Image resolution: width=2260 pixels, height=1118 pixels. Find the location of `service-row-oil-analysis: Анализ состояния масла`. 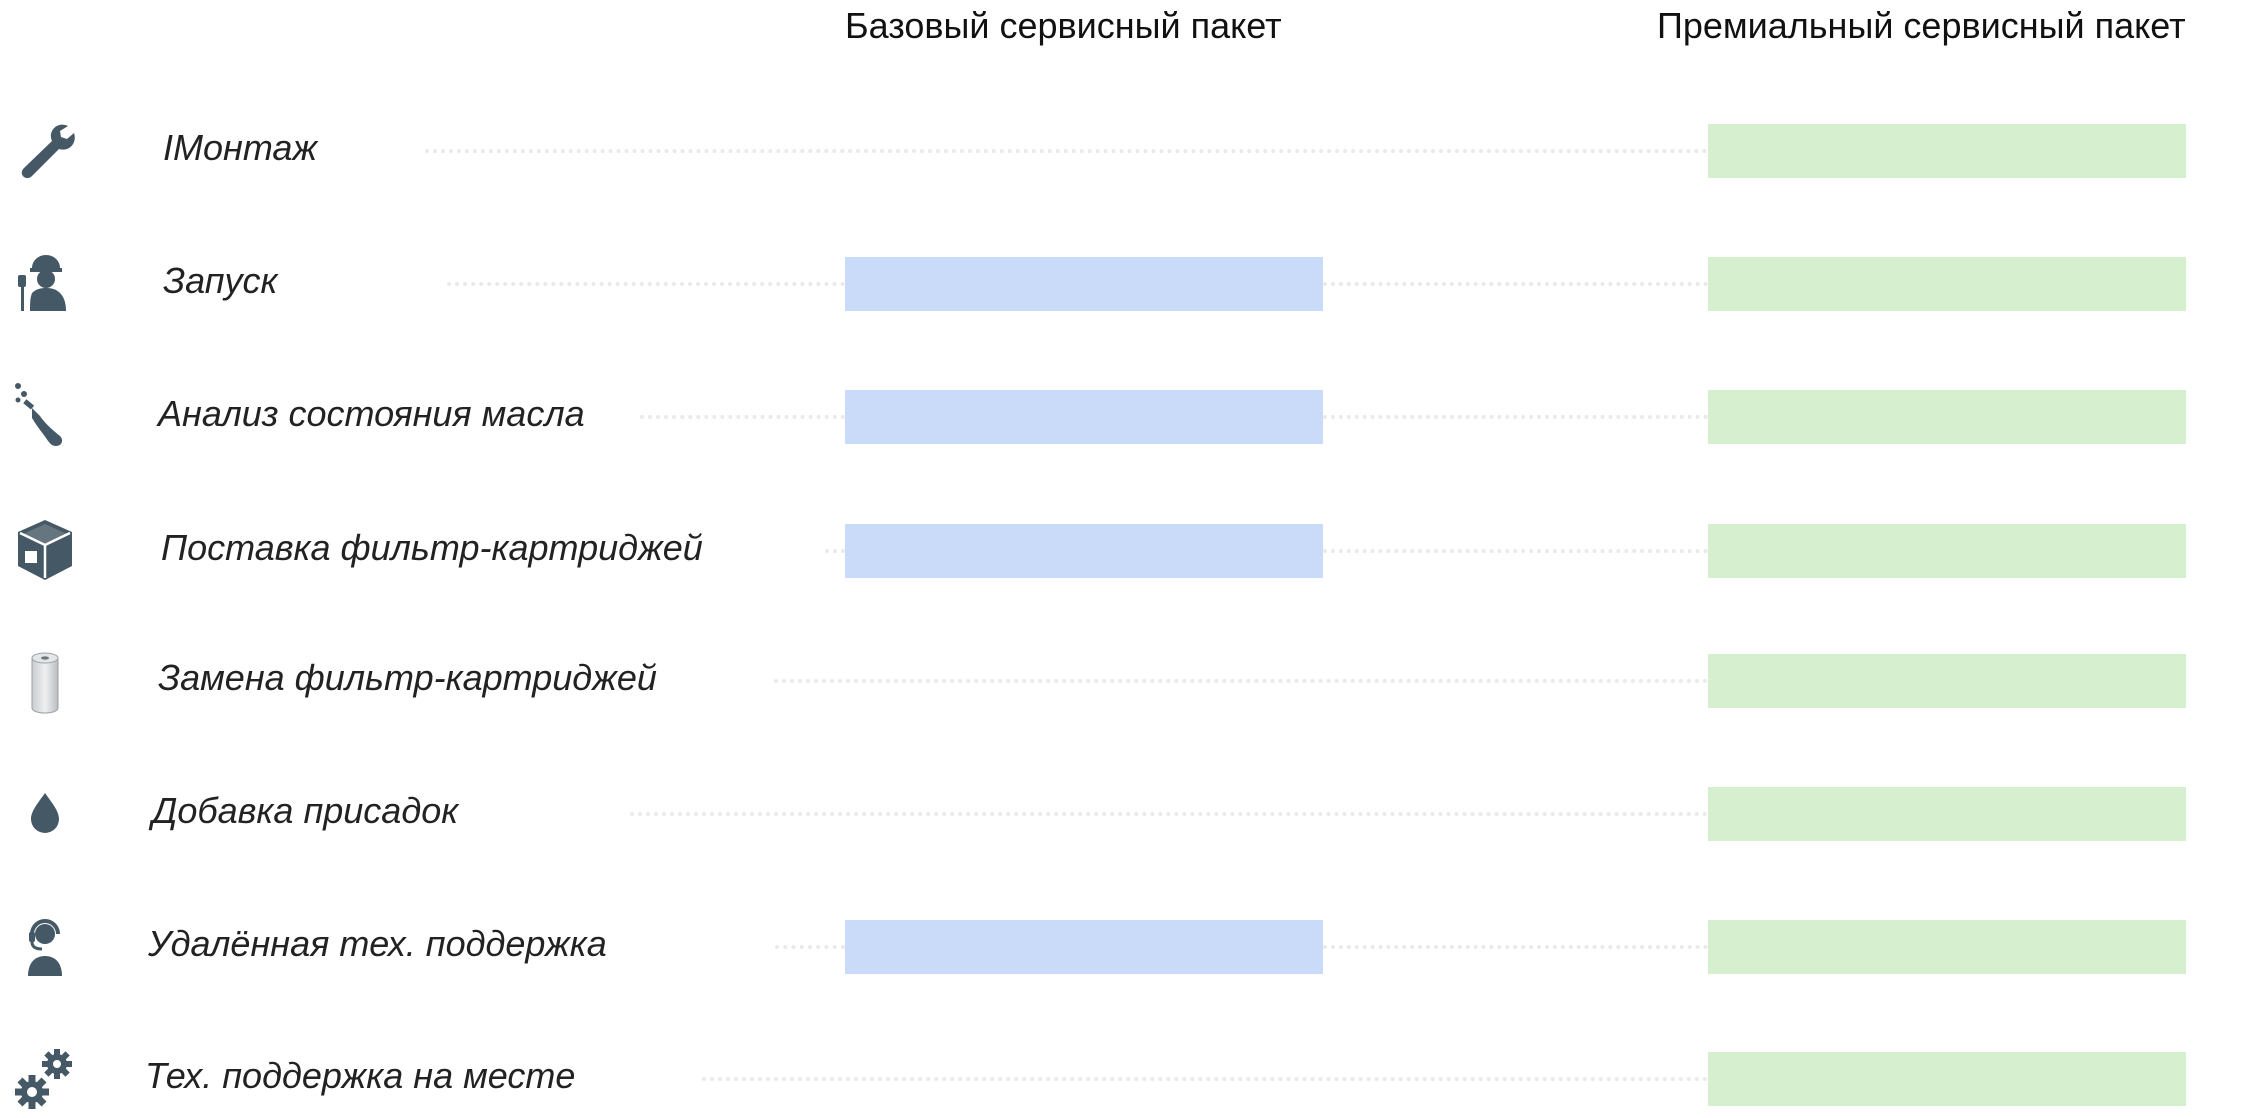

service-row-oil-analysis: Анализ состояния масла is located at coordinates (1130, 416).